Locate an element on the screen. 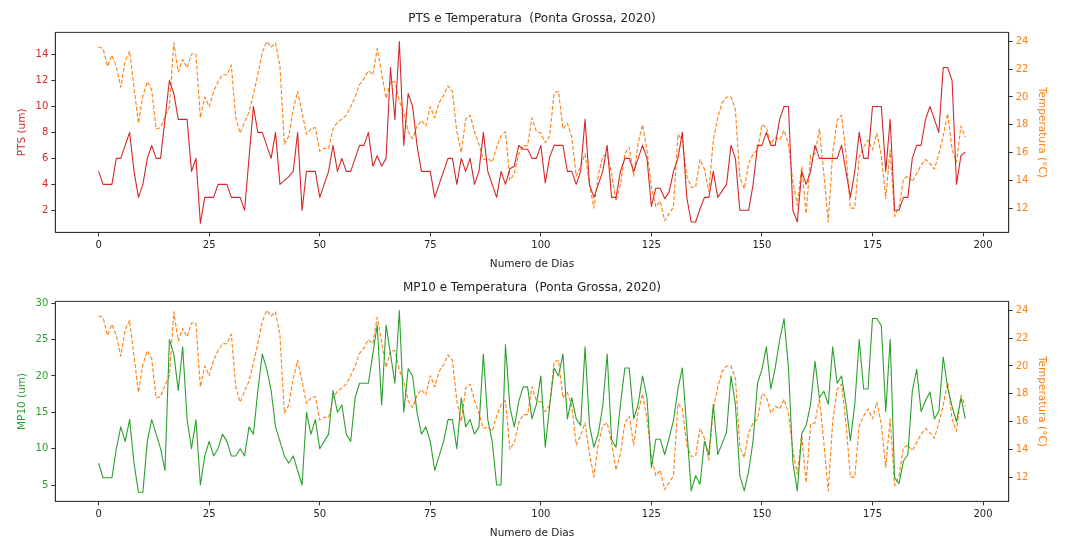  y-axis-title: MP10 (um) is located at coordinates (21, 401).